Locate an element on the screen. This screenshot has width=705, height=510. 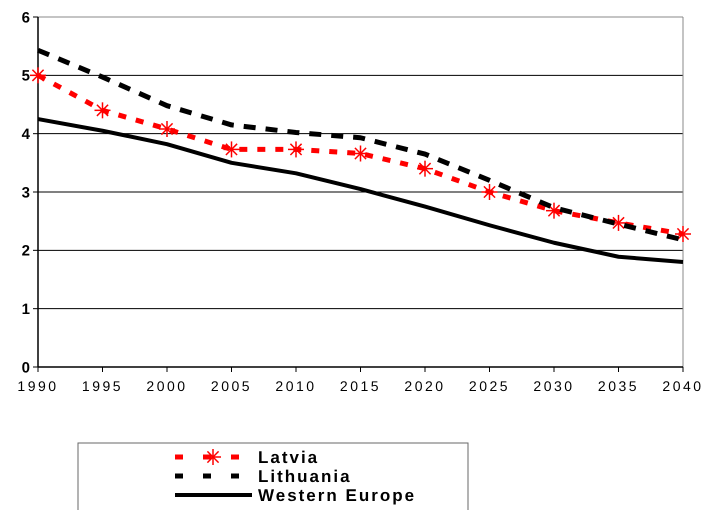
y-tick-label: 5 is located at coordinates (26, 76).